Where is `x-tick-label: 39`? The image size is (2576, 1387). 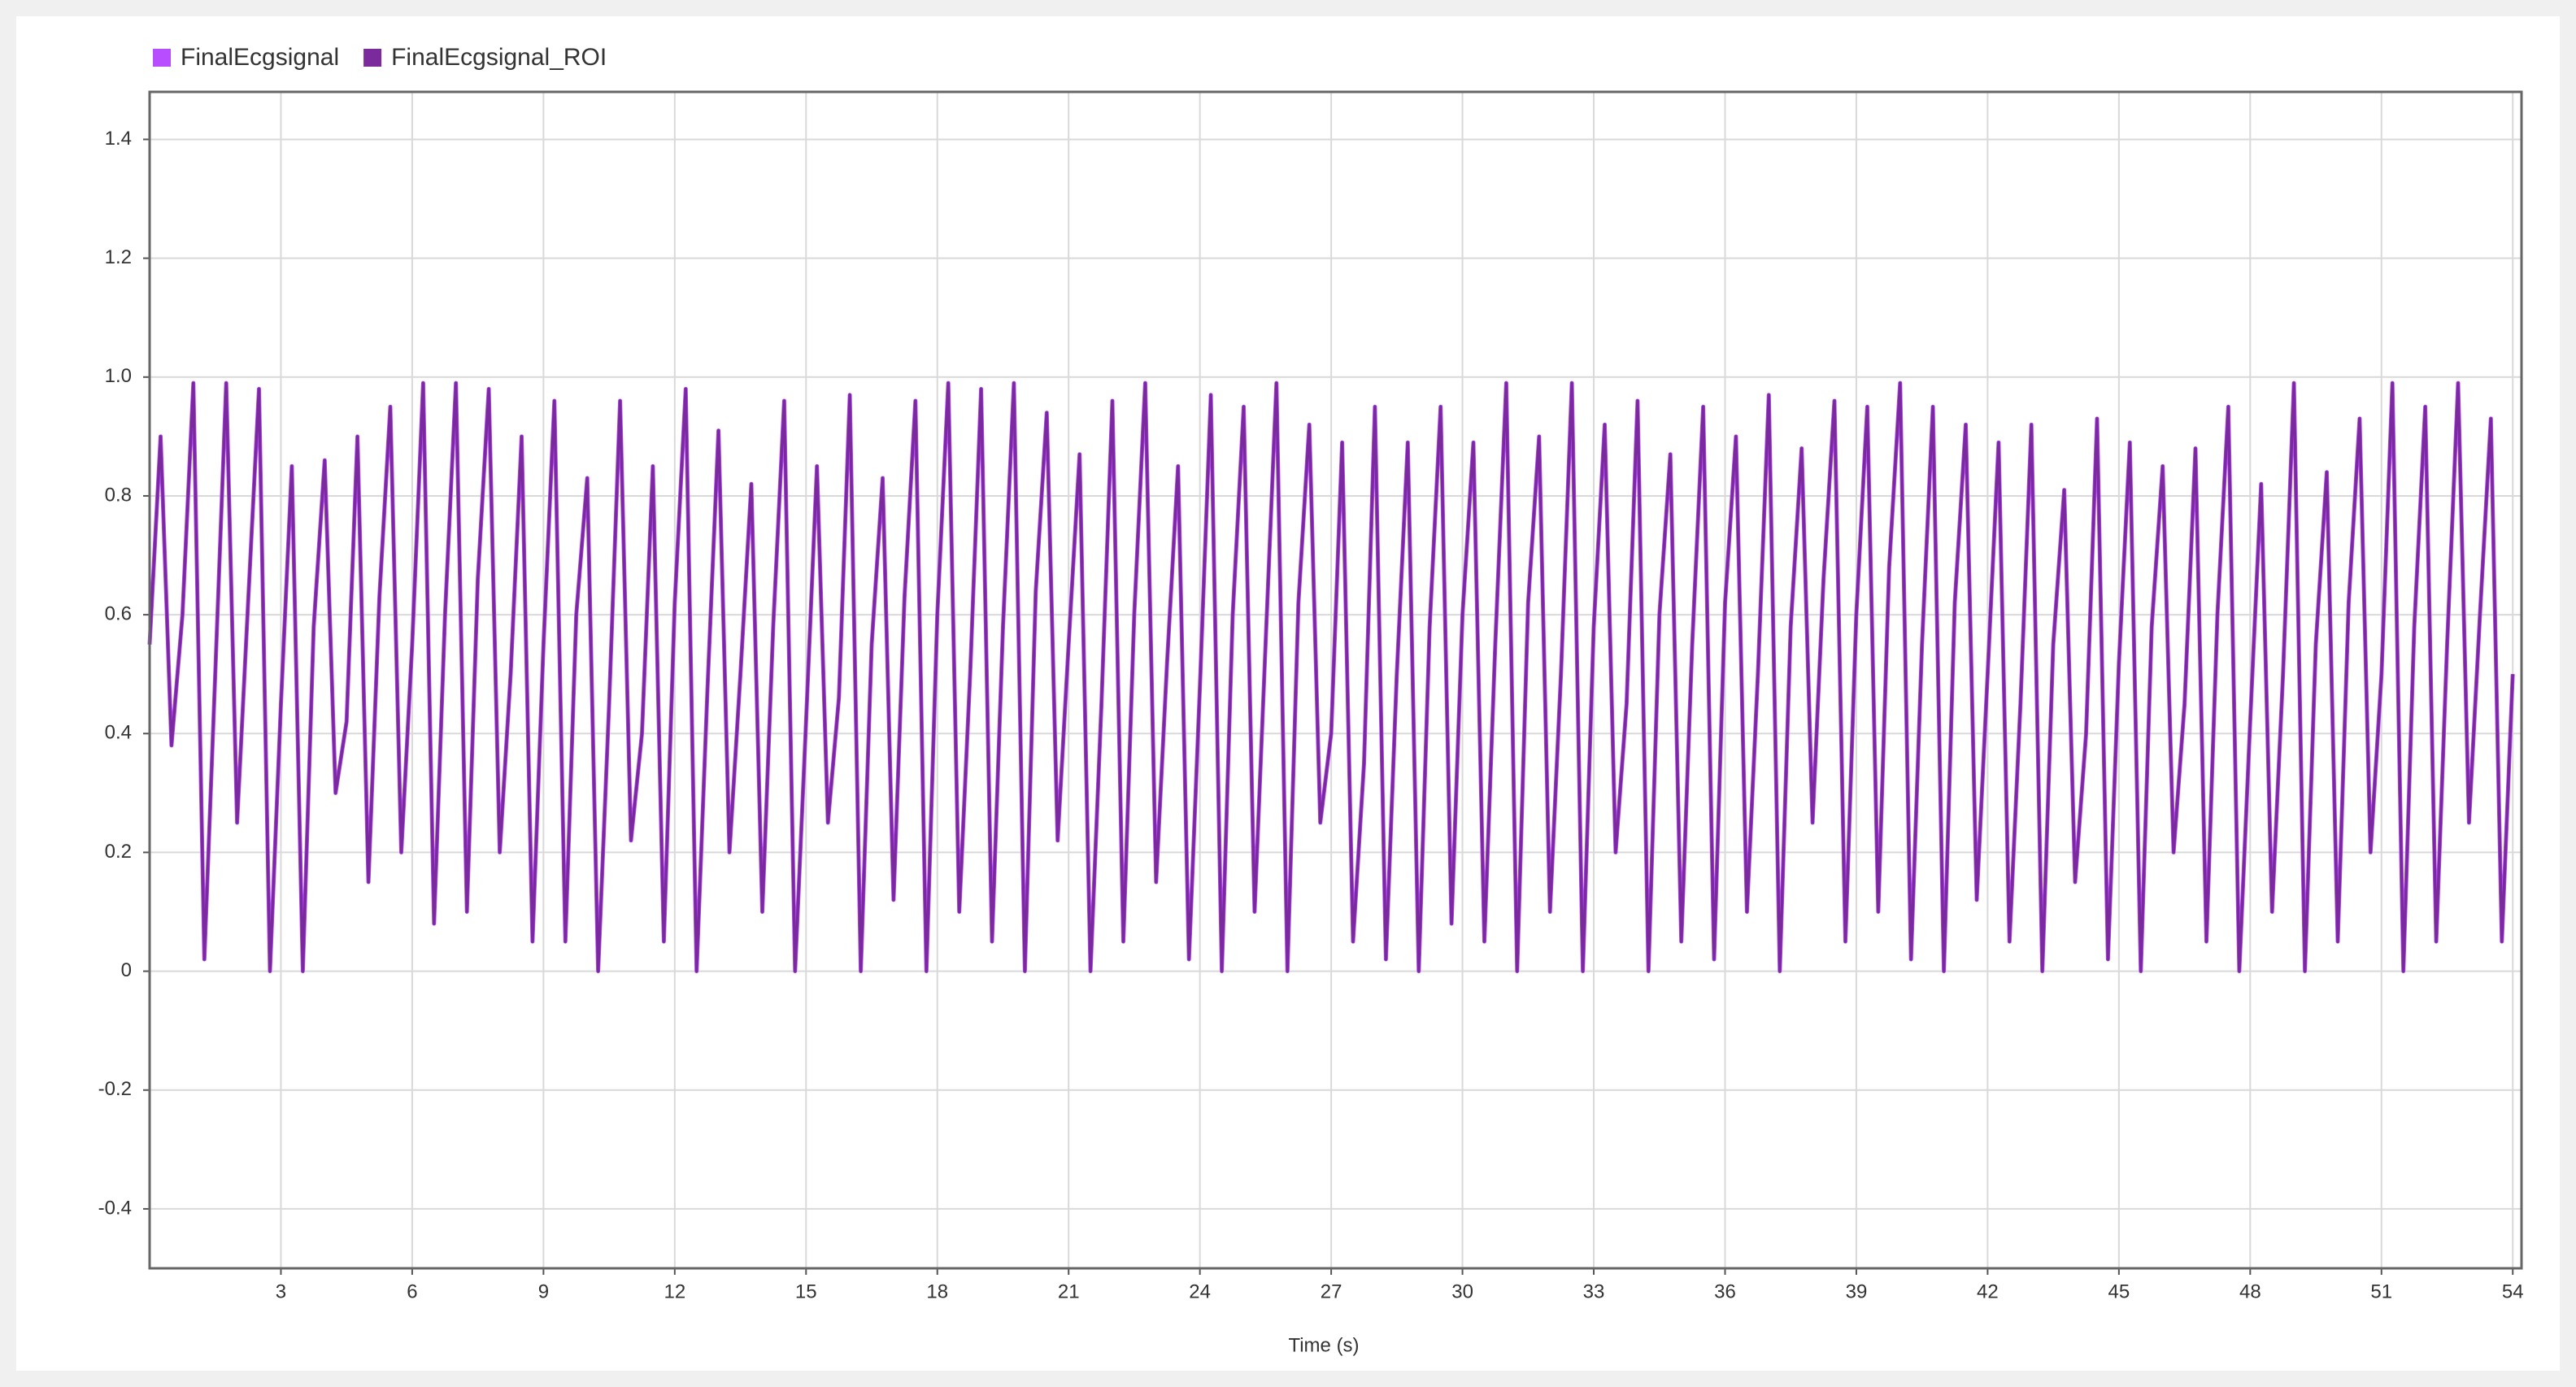 x-tick-label: 39 is located at coordinates (1857, 1291).